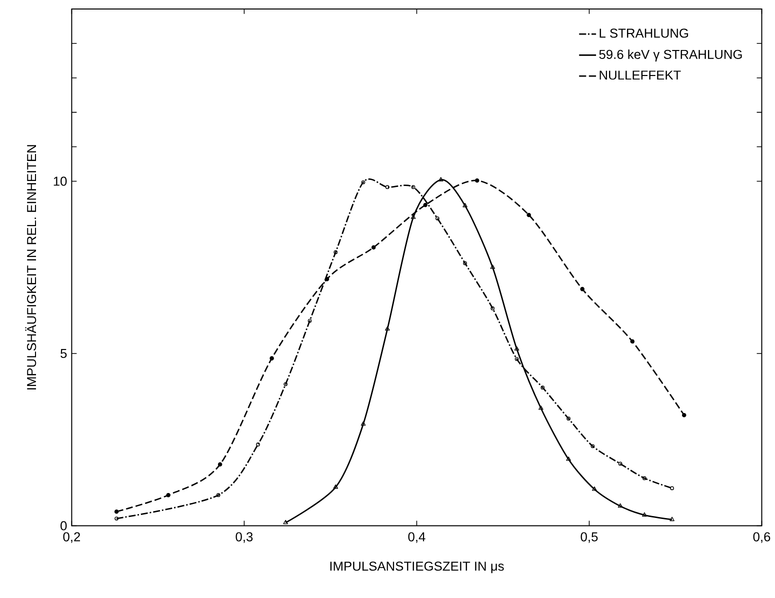 This screenshot has height=598, width=775. Describe the element at coordinates (589, 537) in the screenshot. I see `x-tick-label: 0,5` at that location.